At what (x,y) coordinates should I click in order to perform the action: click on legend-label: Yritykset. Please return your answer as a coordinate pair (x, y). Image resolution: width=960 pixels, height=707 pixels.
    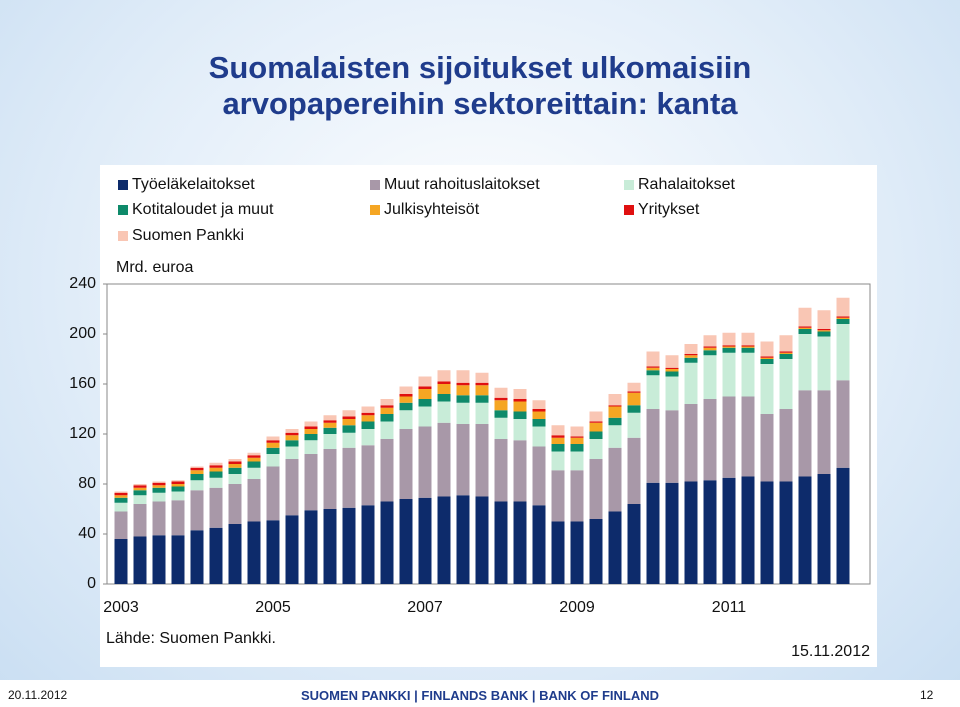
    Looking at the image, I should click on (669, 209).